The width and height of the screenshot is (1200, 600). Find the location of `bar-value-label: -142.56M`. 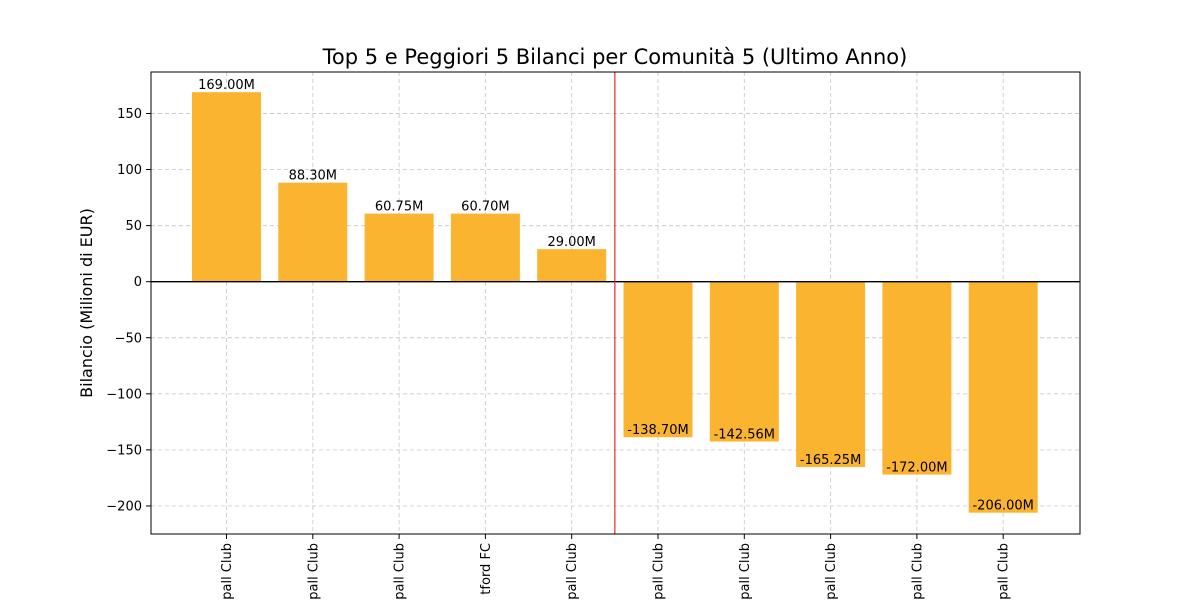

bar-value-label: -142.56M is located at coordinates (744, 435).